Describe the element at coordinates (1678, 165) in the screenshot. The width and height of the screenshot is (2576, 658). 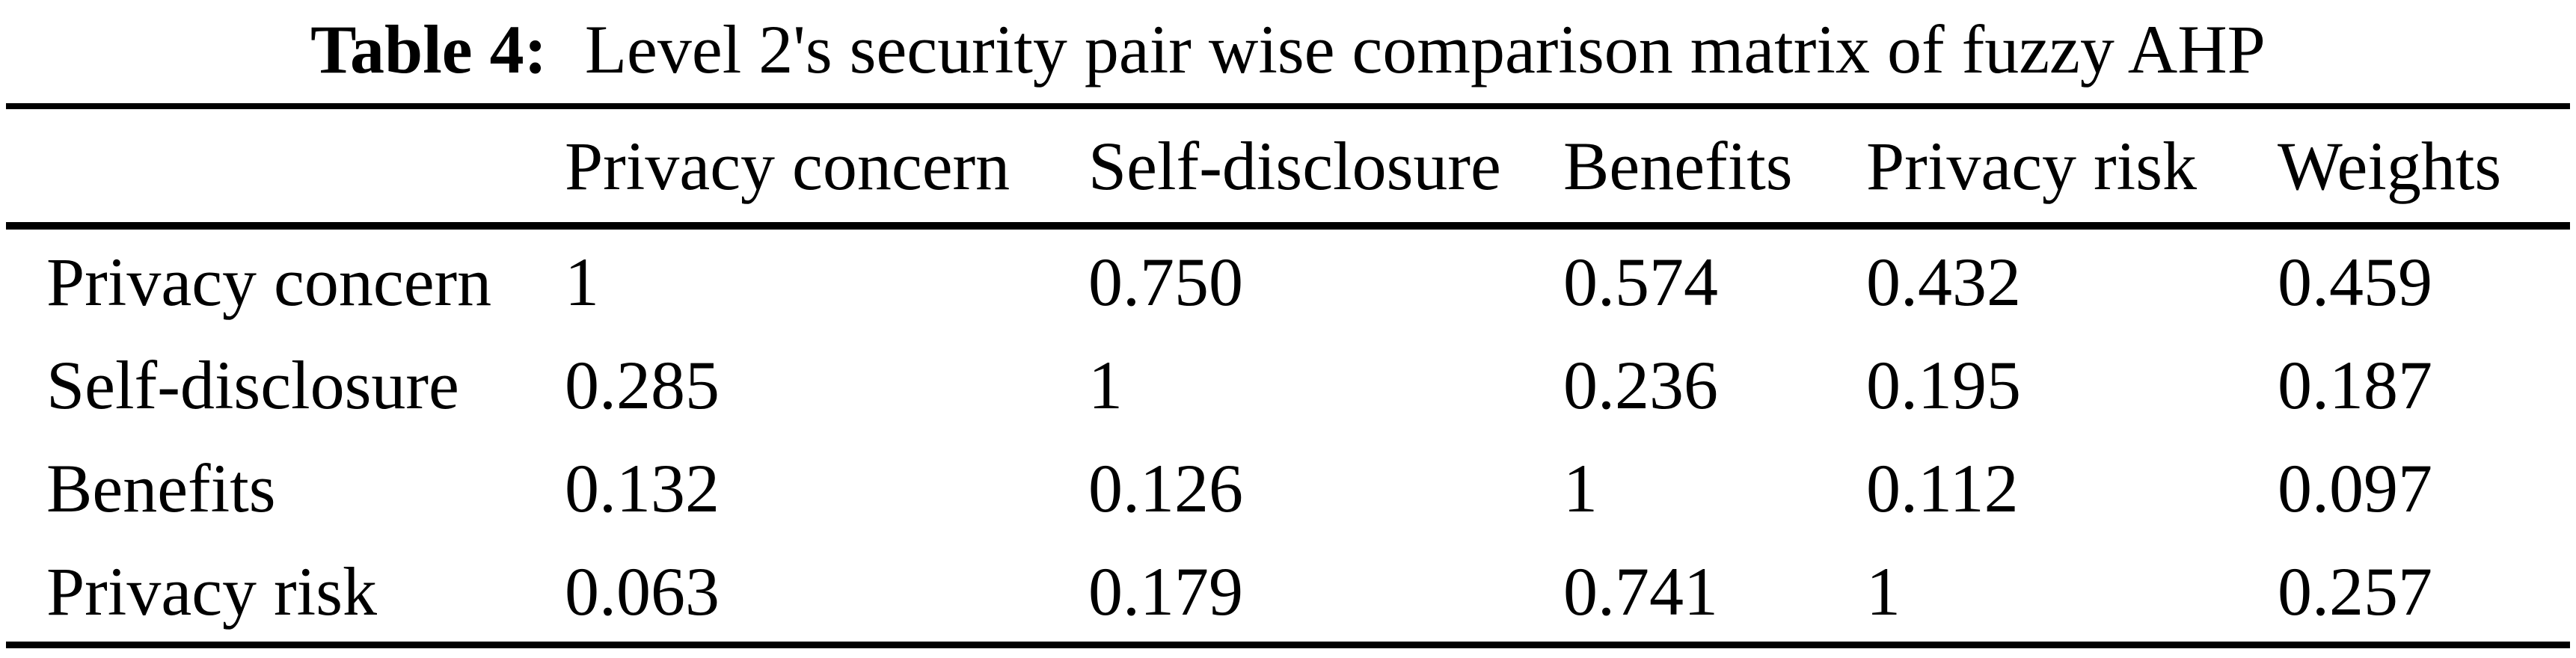
I see `column-header-benefits: Benefits` at that location.